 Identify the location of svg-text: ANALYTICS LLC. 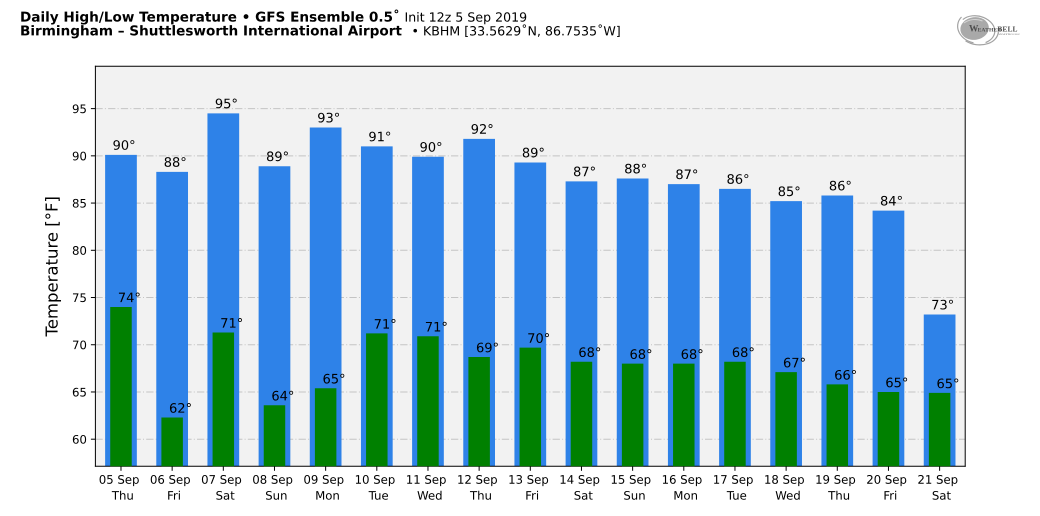
(1009, 34).